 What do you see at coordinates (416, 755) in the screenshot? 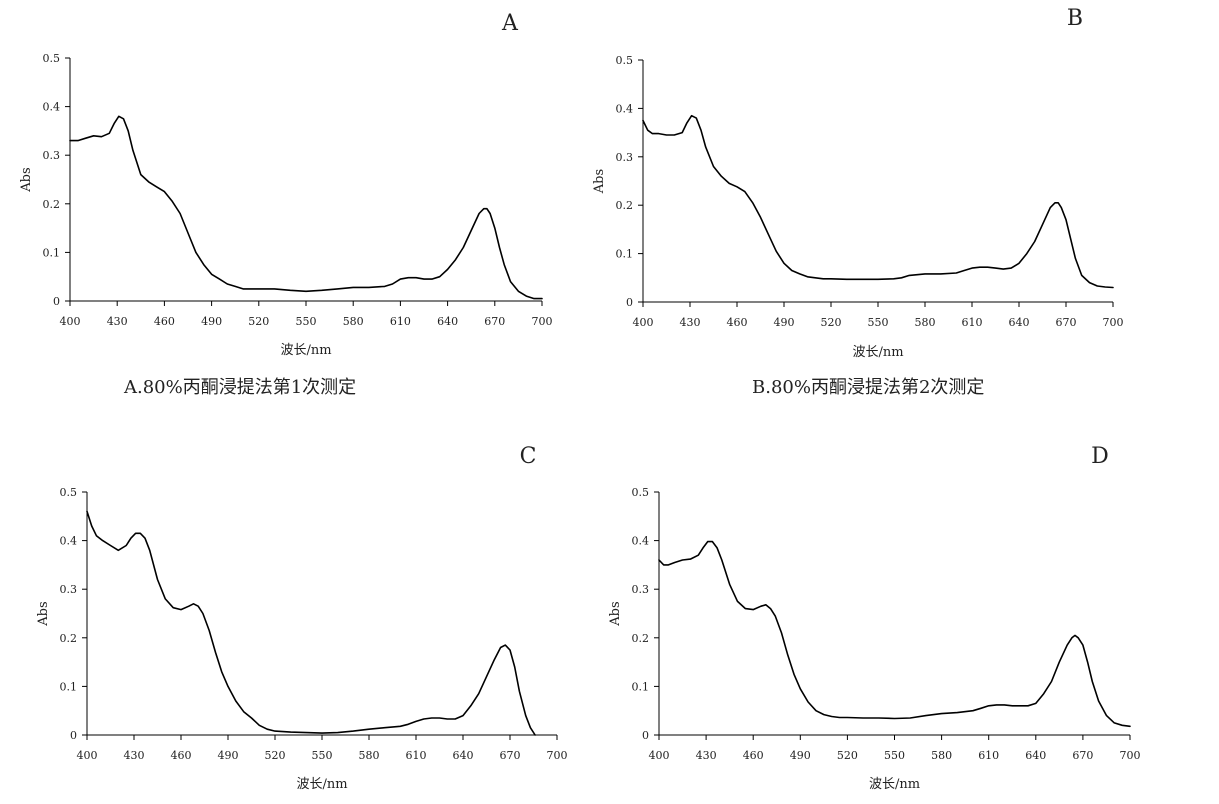
I see `panel-c-x-tick-label: 610` at bounding box center [416, 755].